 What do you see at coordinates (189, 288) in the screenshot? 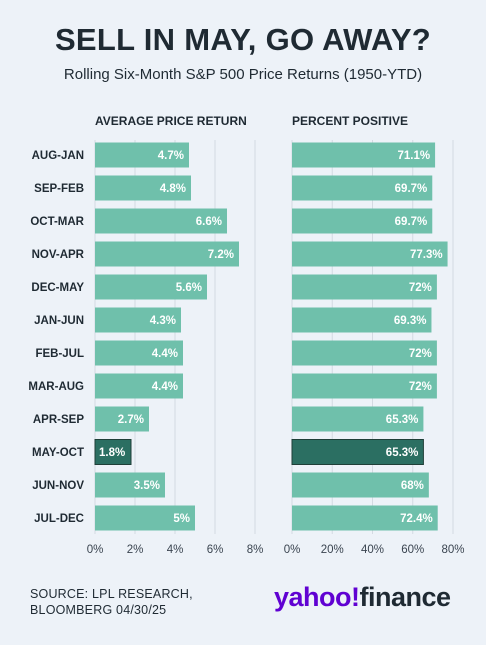
I see `data-label: 5.6%` at bounding box center [189, 288].